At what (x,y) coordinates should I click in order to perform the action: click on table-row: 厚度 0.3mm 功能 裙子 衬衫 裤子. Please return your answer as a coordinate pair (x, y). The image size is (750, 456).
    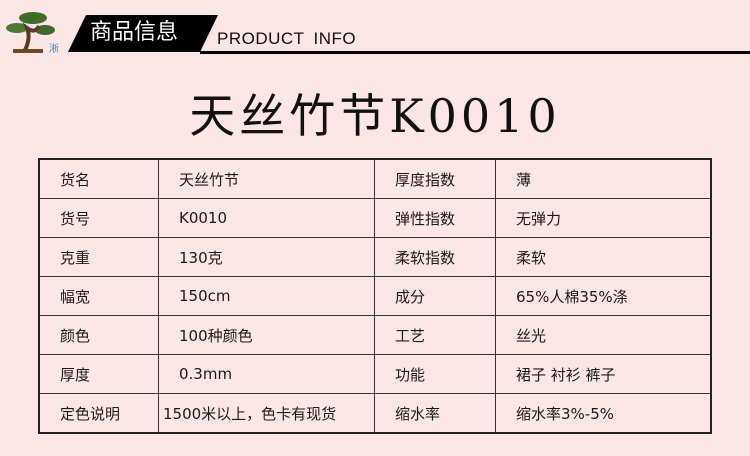
    Looking at the image, I should click on (375, 374).